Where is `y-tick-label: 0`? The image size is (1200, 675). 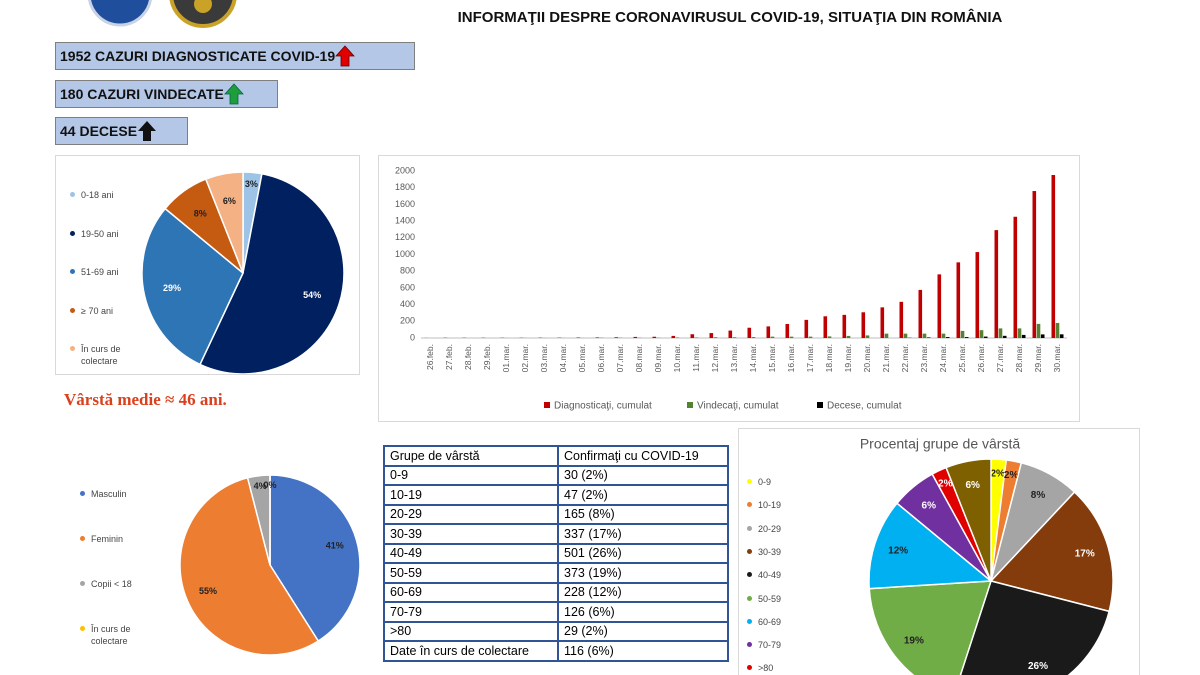 y-tick-label: 0 is located at coordinates (412, 337).